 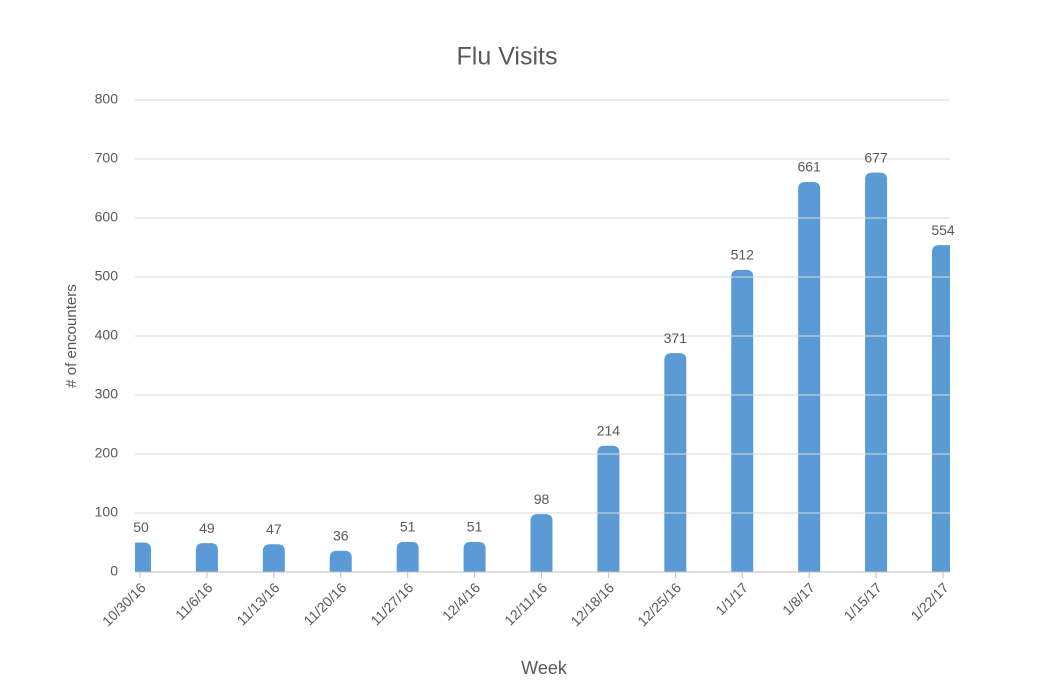 What do you see at coordinates (257, 603) in the screenshot?
I see `x-tick-label: 11/13/16` at bounding box center [257, 603].